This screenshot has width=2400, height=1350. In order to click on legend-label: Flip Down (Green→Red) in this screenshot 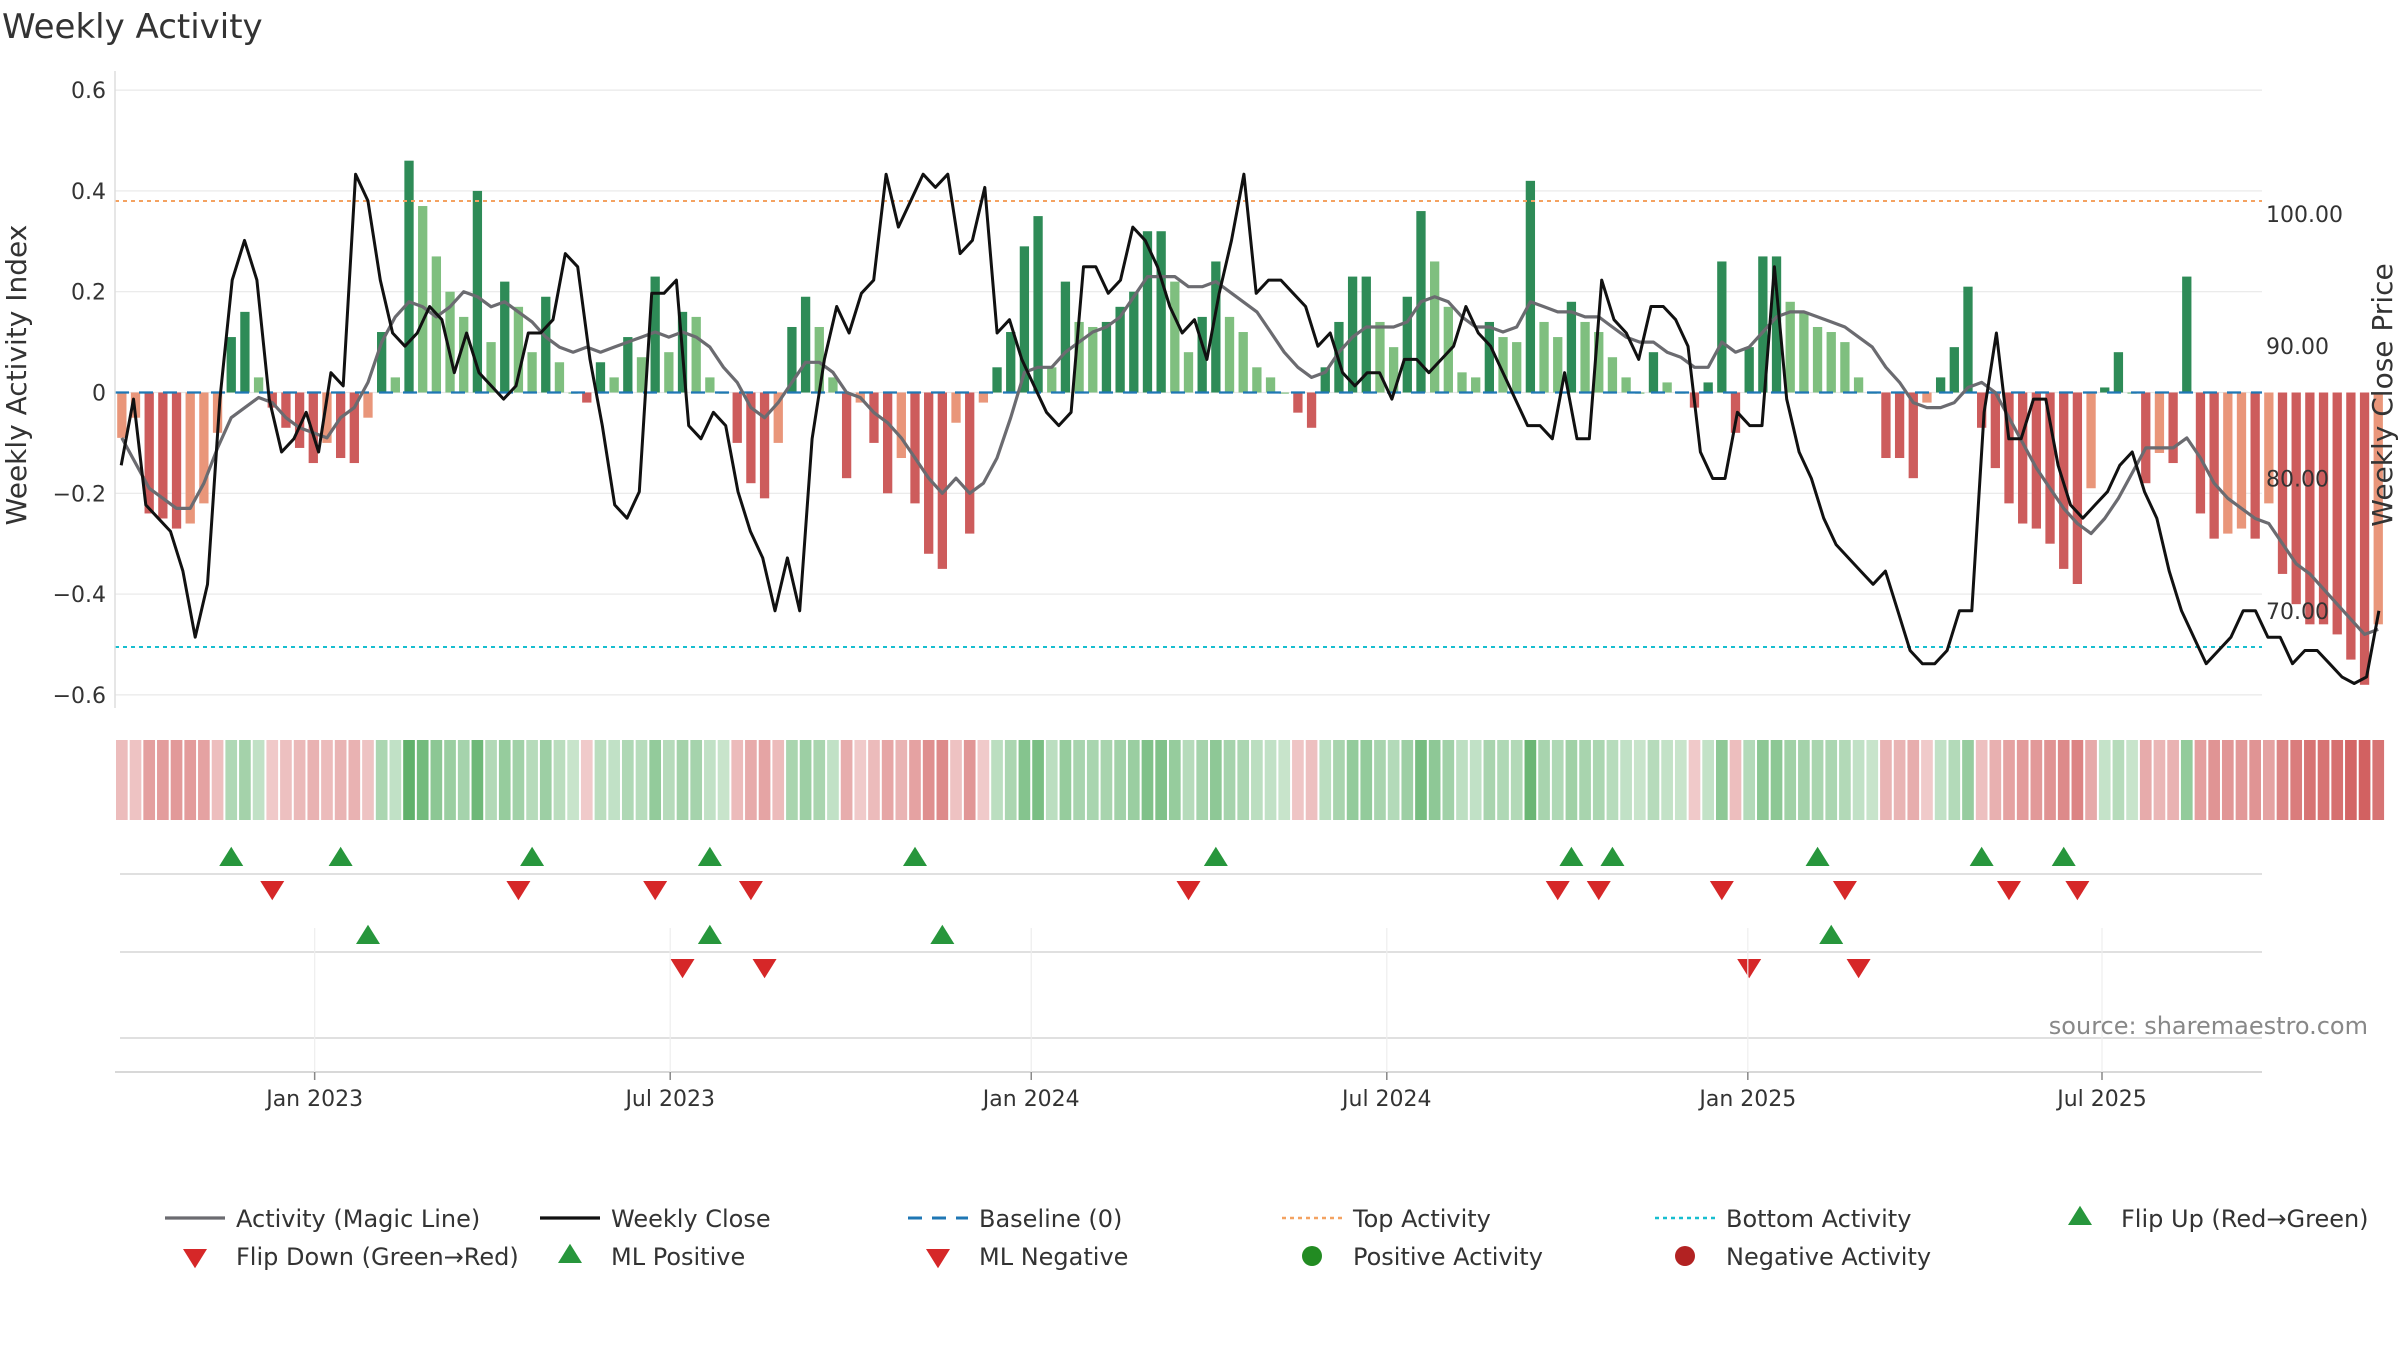, I will do `click(377, 1257)`.